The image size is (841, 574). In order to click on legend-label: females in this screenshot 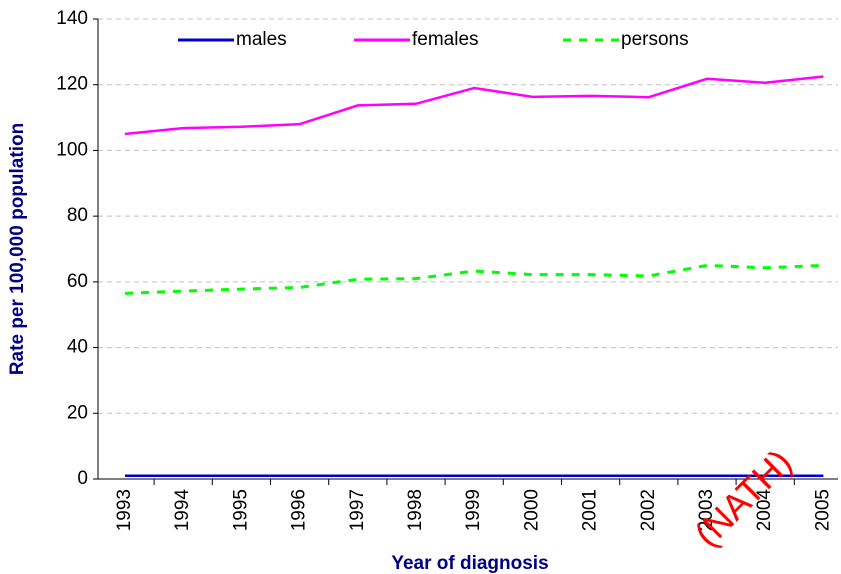, I will do `click(445, 39)`.